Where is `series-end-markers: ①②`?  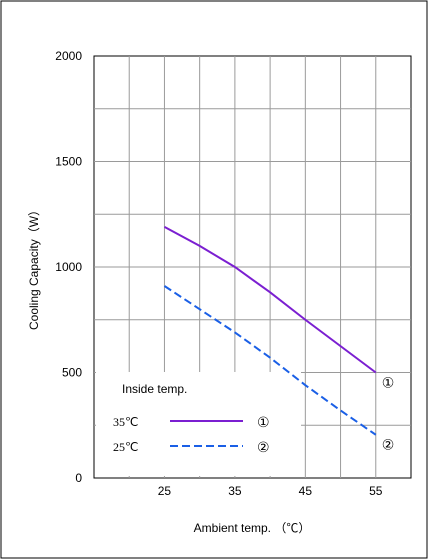
series-end-markers: ①② is located at coordinates (388, 415).